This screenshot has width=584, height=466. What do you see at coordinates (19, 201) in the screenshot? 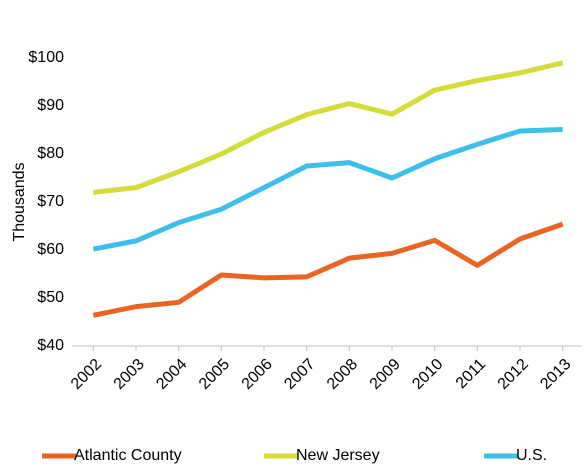
I see `y-axis-label: Thousands` at bounding box center [19, 201].